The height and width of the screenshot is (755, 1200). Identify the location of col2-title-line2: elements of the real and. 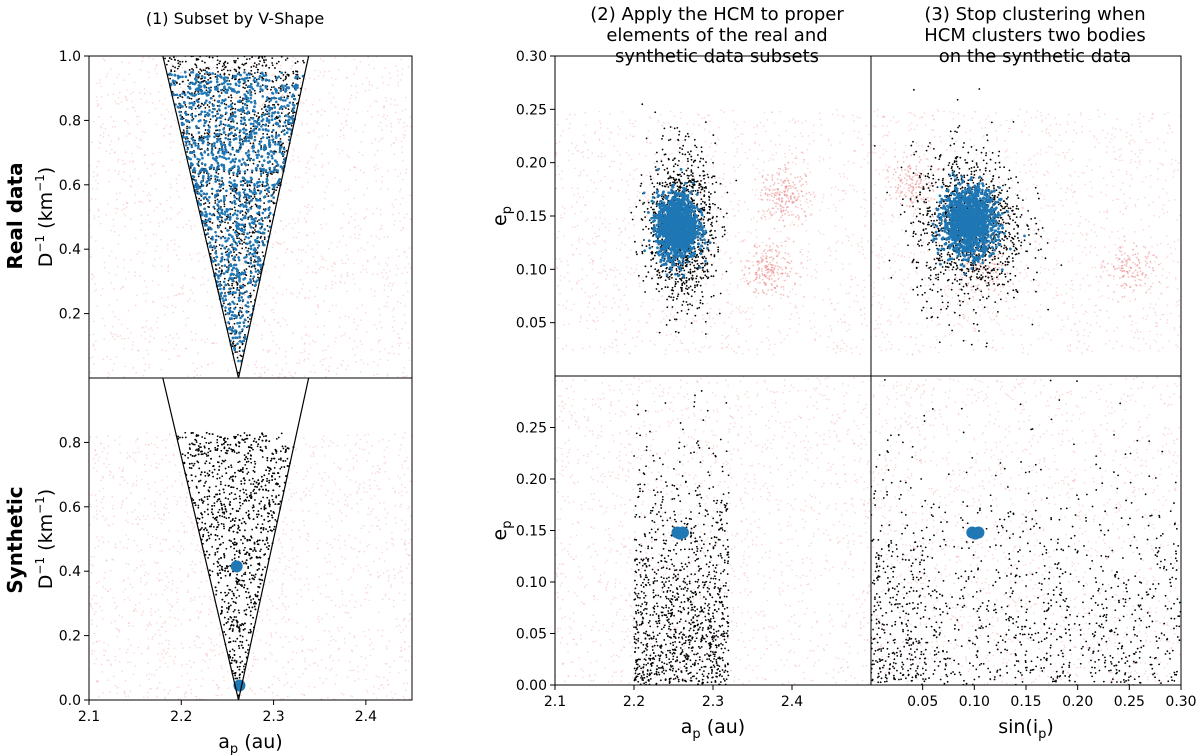
(716, 35).